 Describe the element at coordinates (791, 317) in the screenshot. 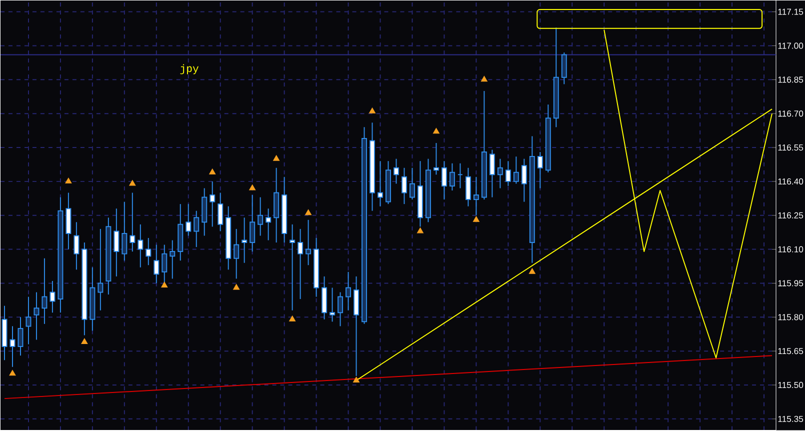

I see `y-tick-label: 115.80` at that location.